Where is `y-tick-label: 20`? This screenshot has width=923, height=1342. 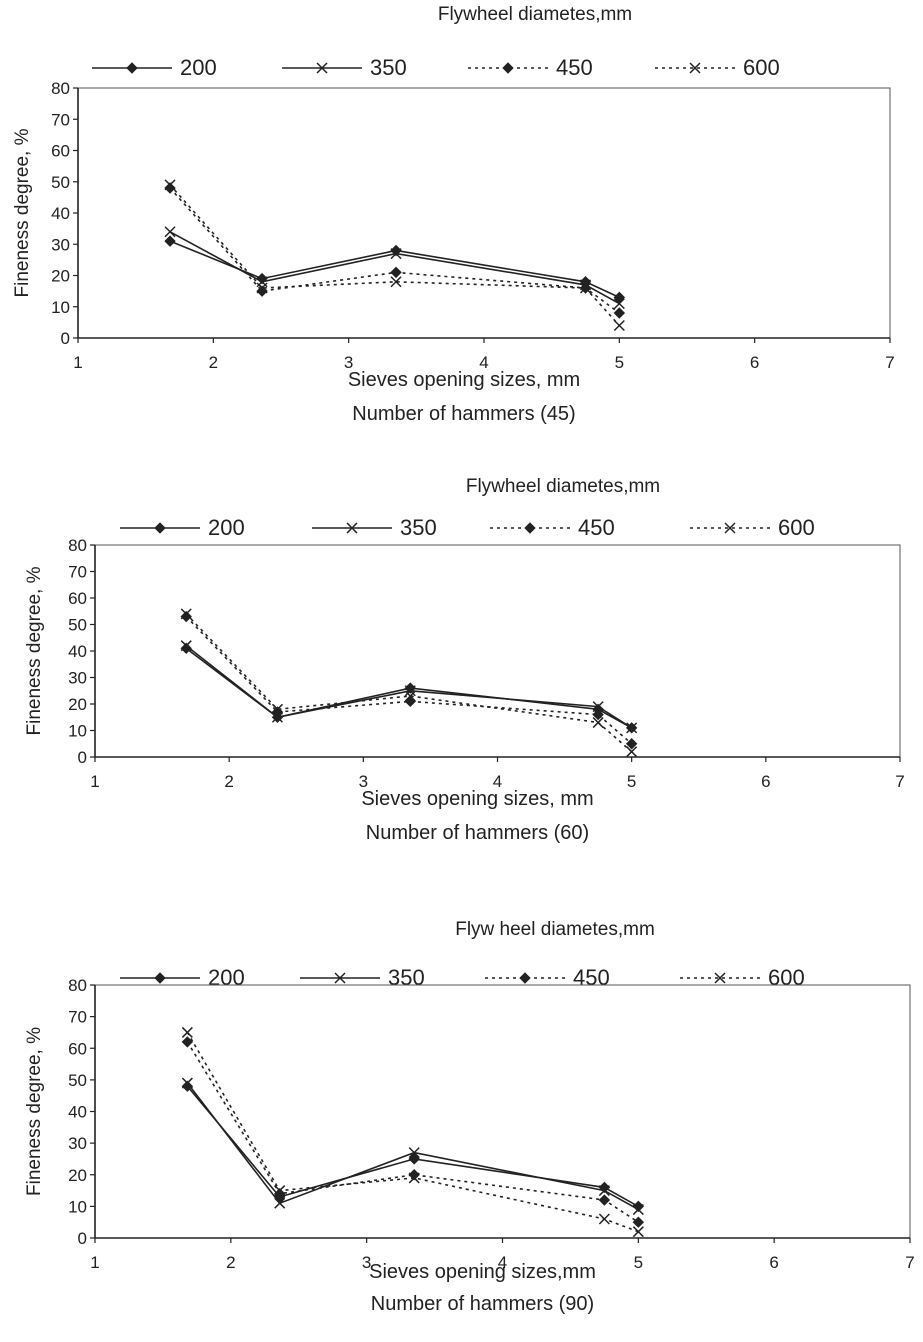
y-tick-label: 20 is located at coordinates (77, 704).